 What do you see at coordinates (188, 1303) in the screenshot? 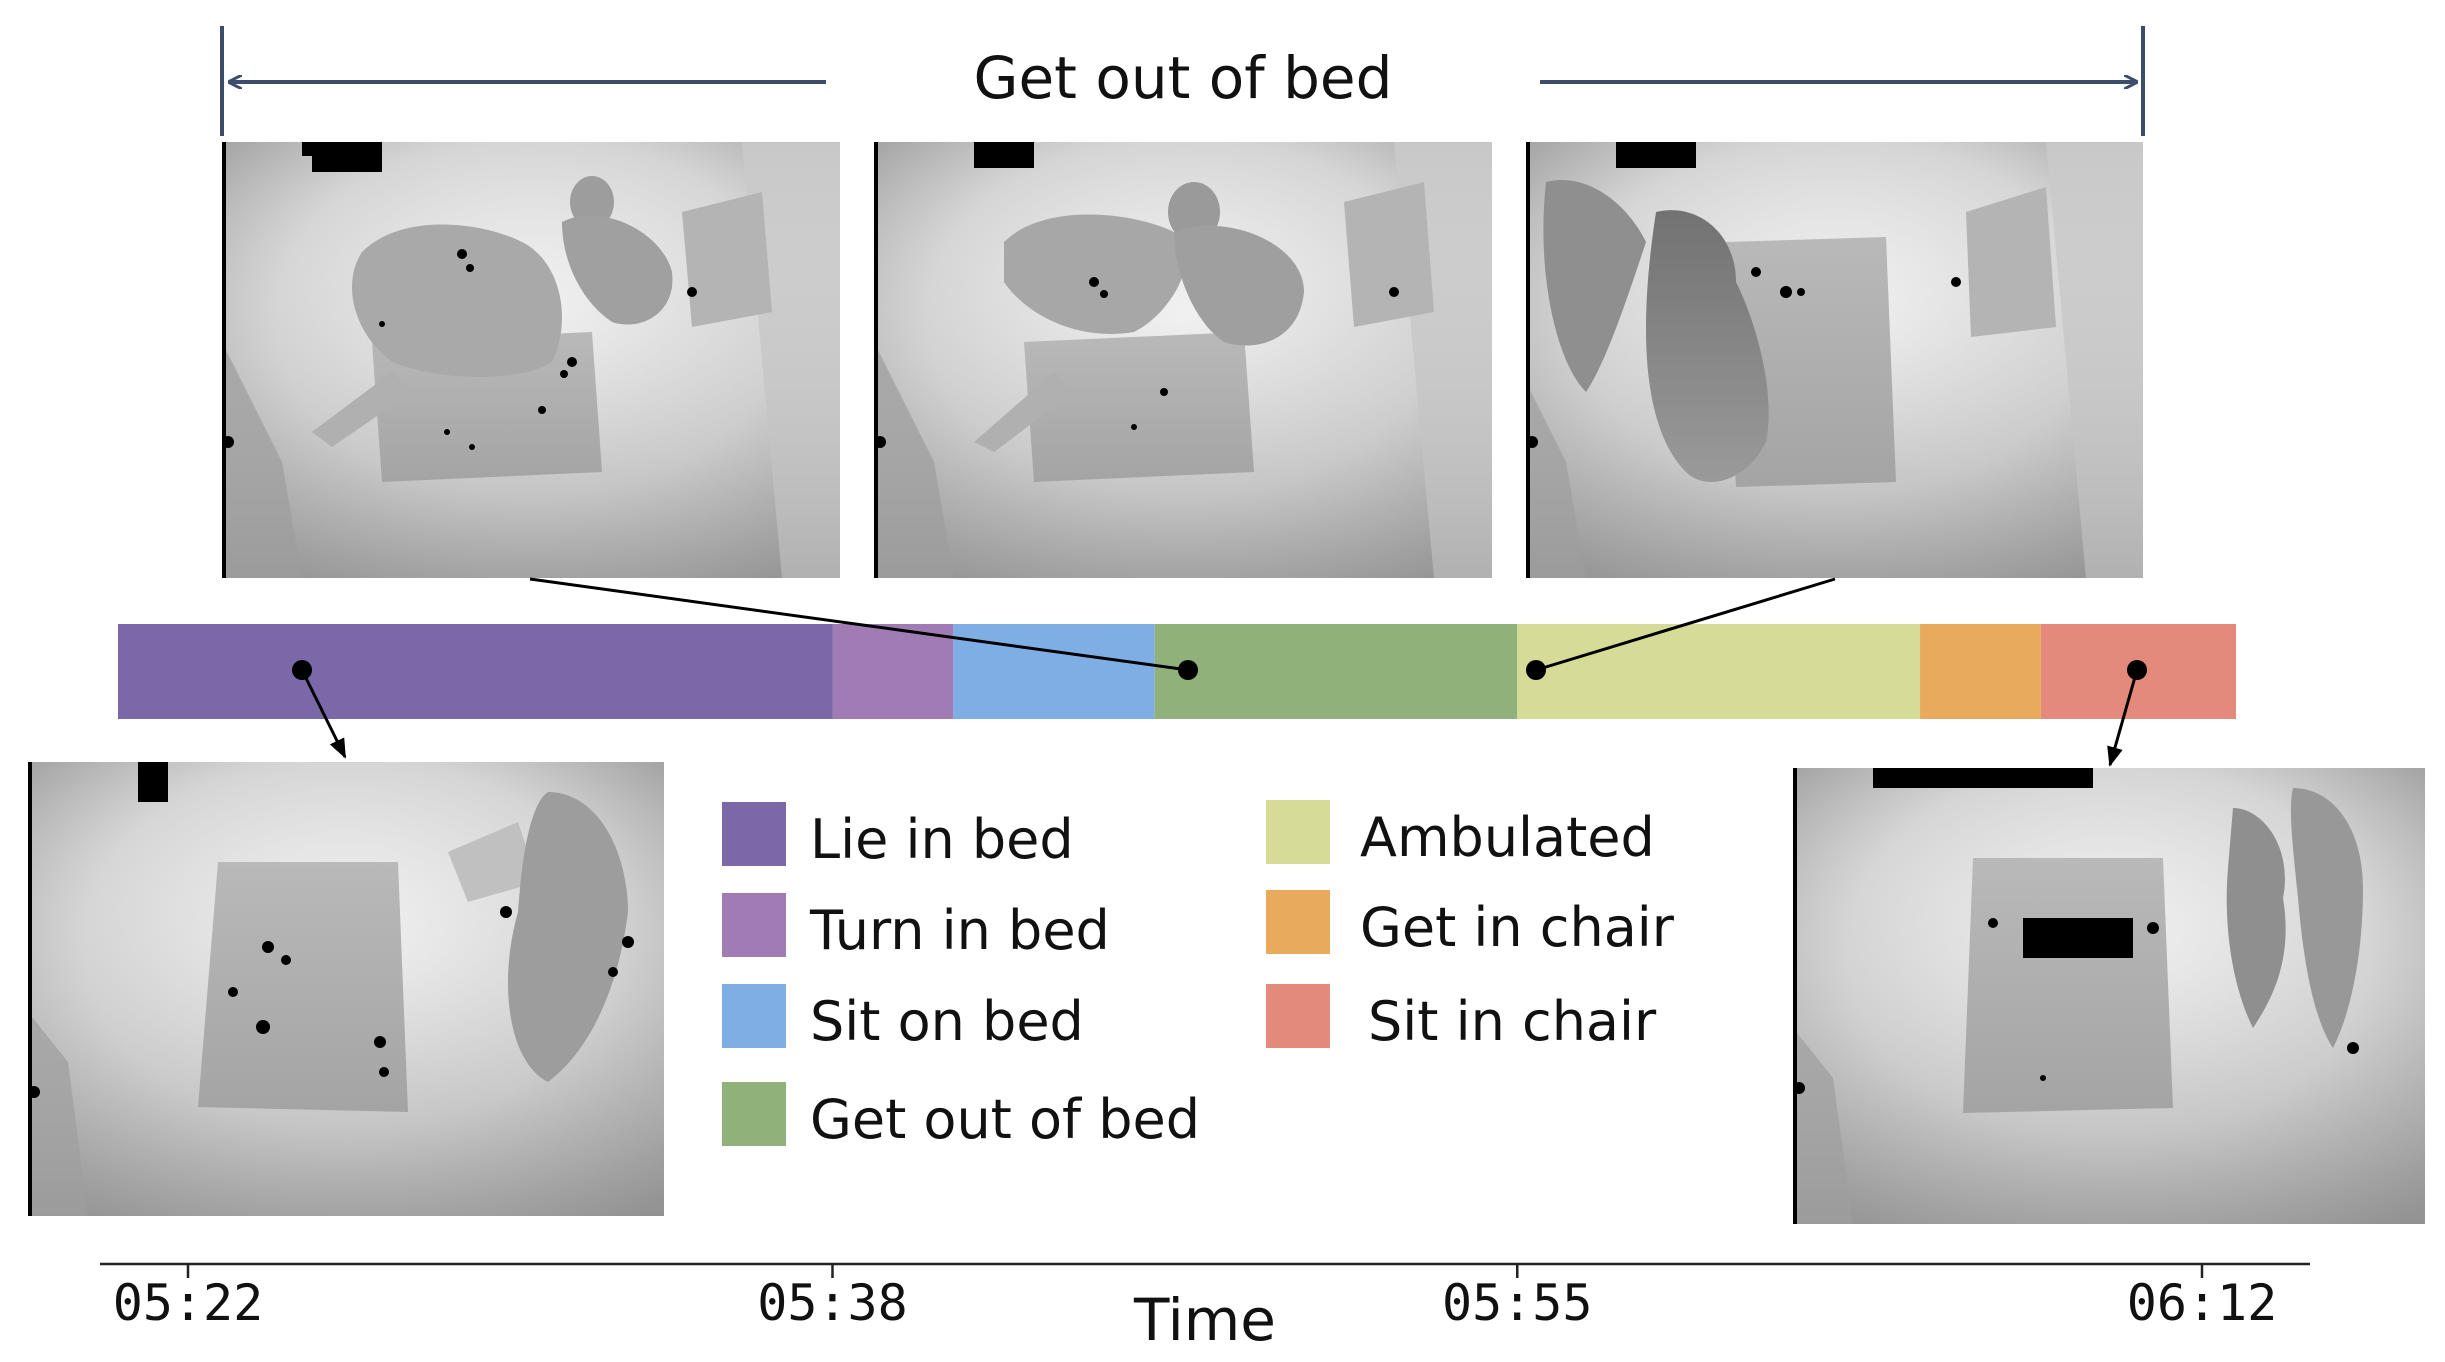
I see `axis-tick-label-0: 05:22` at bounding box center [188, 1303].